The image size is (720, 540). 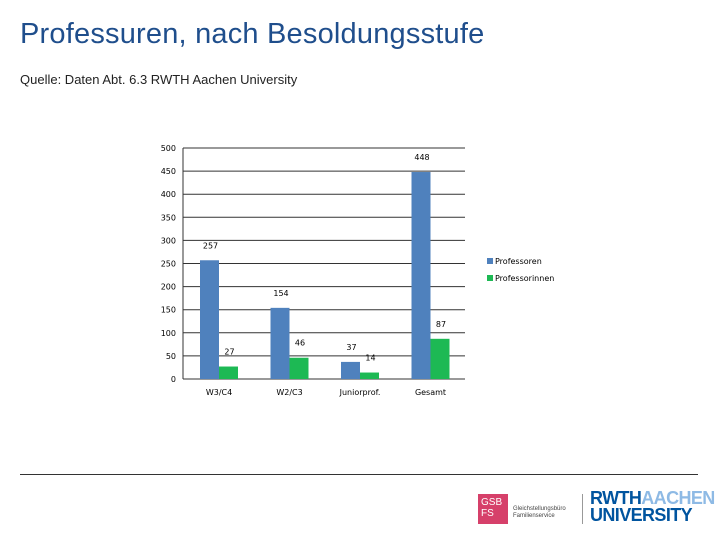 What do you see at coordinates (168, 240) in the screenshot?
I see `y-tick-label: 300` at bounding box center [168, 240].